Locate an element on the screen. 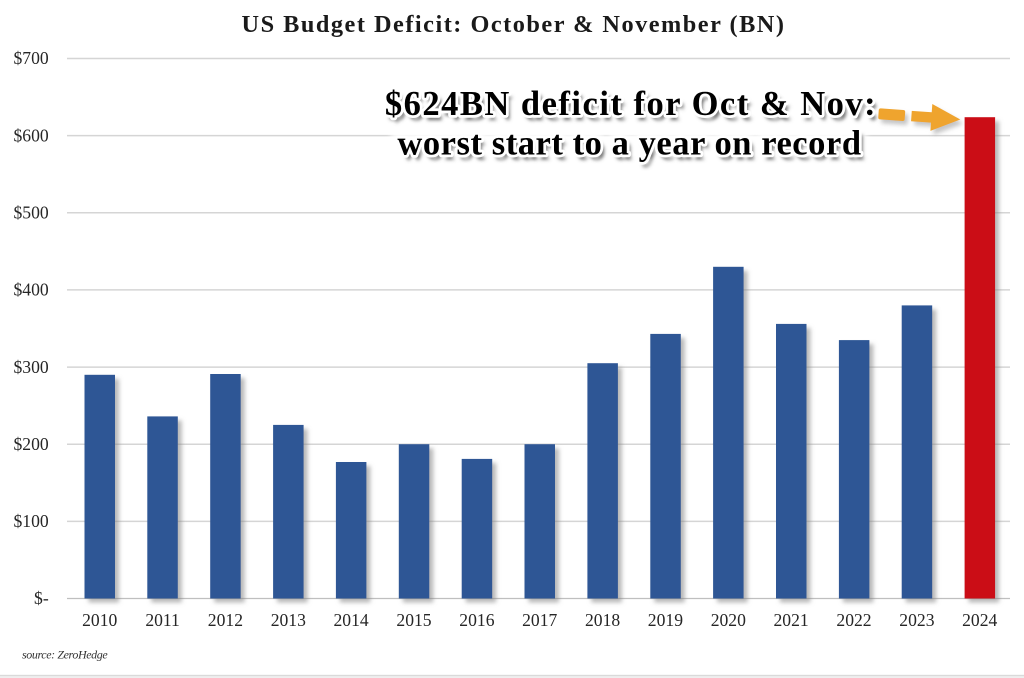 The height and width of the screenshot is (678, 1024). svg-text: $700 is located at coordinates (31, 58).